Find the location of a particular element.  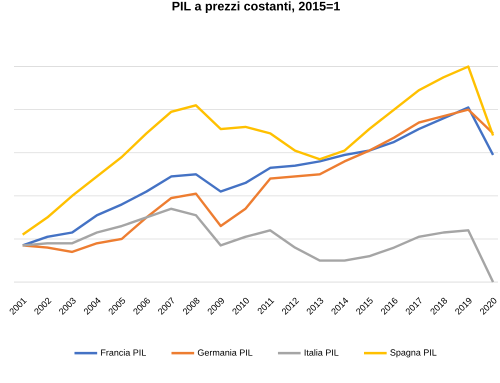

legend-label: Italia PIL is located at coordinates (321, 352).